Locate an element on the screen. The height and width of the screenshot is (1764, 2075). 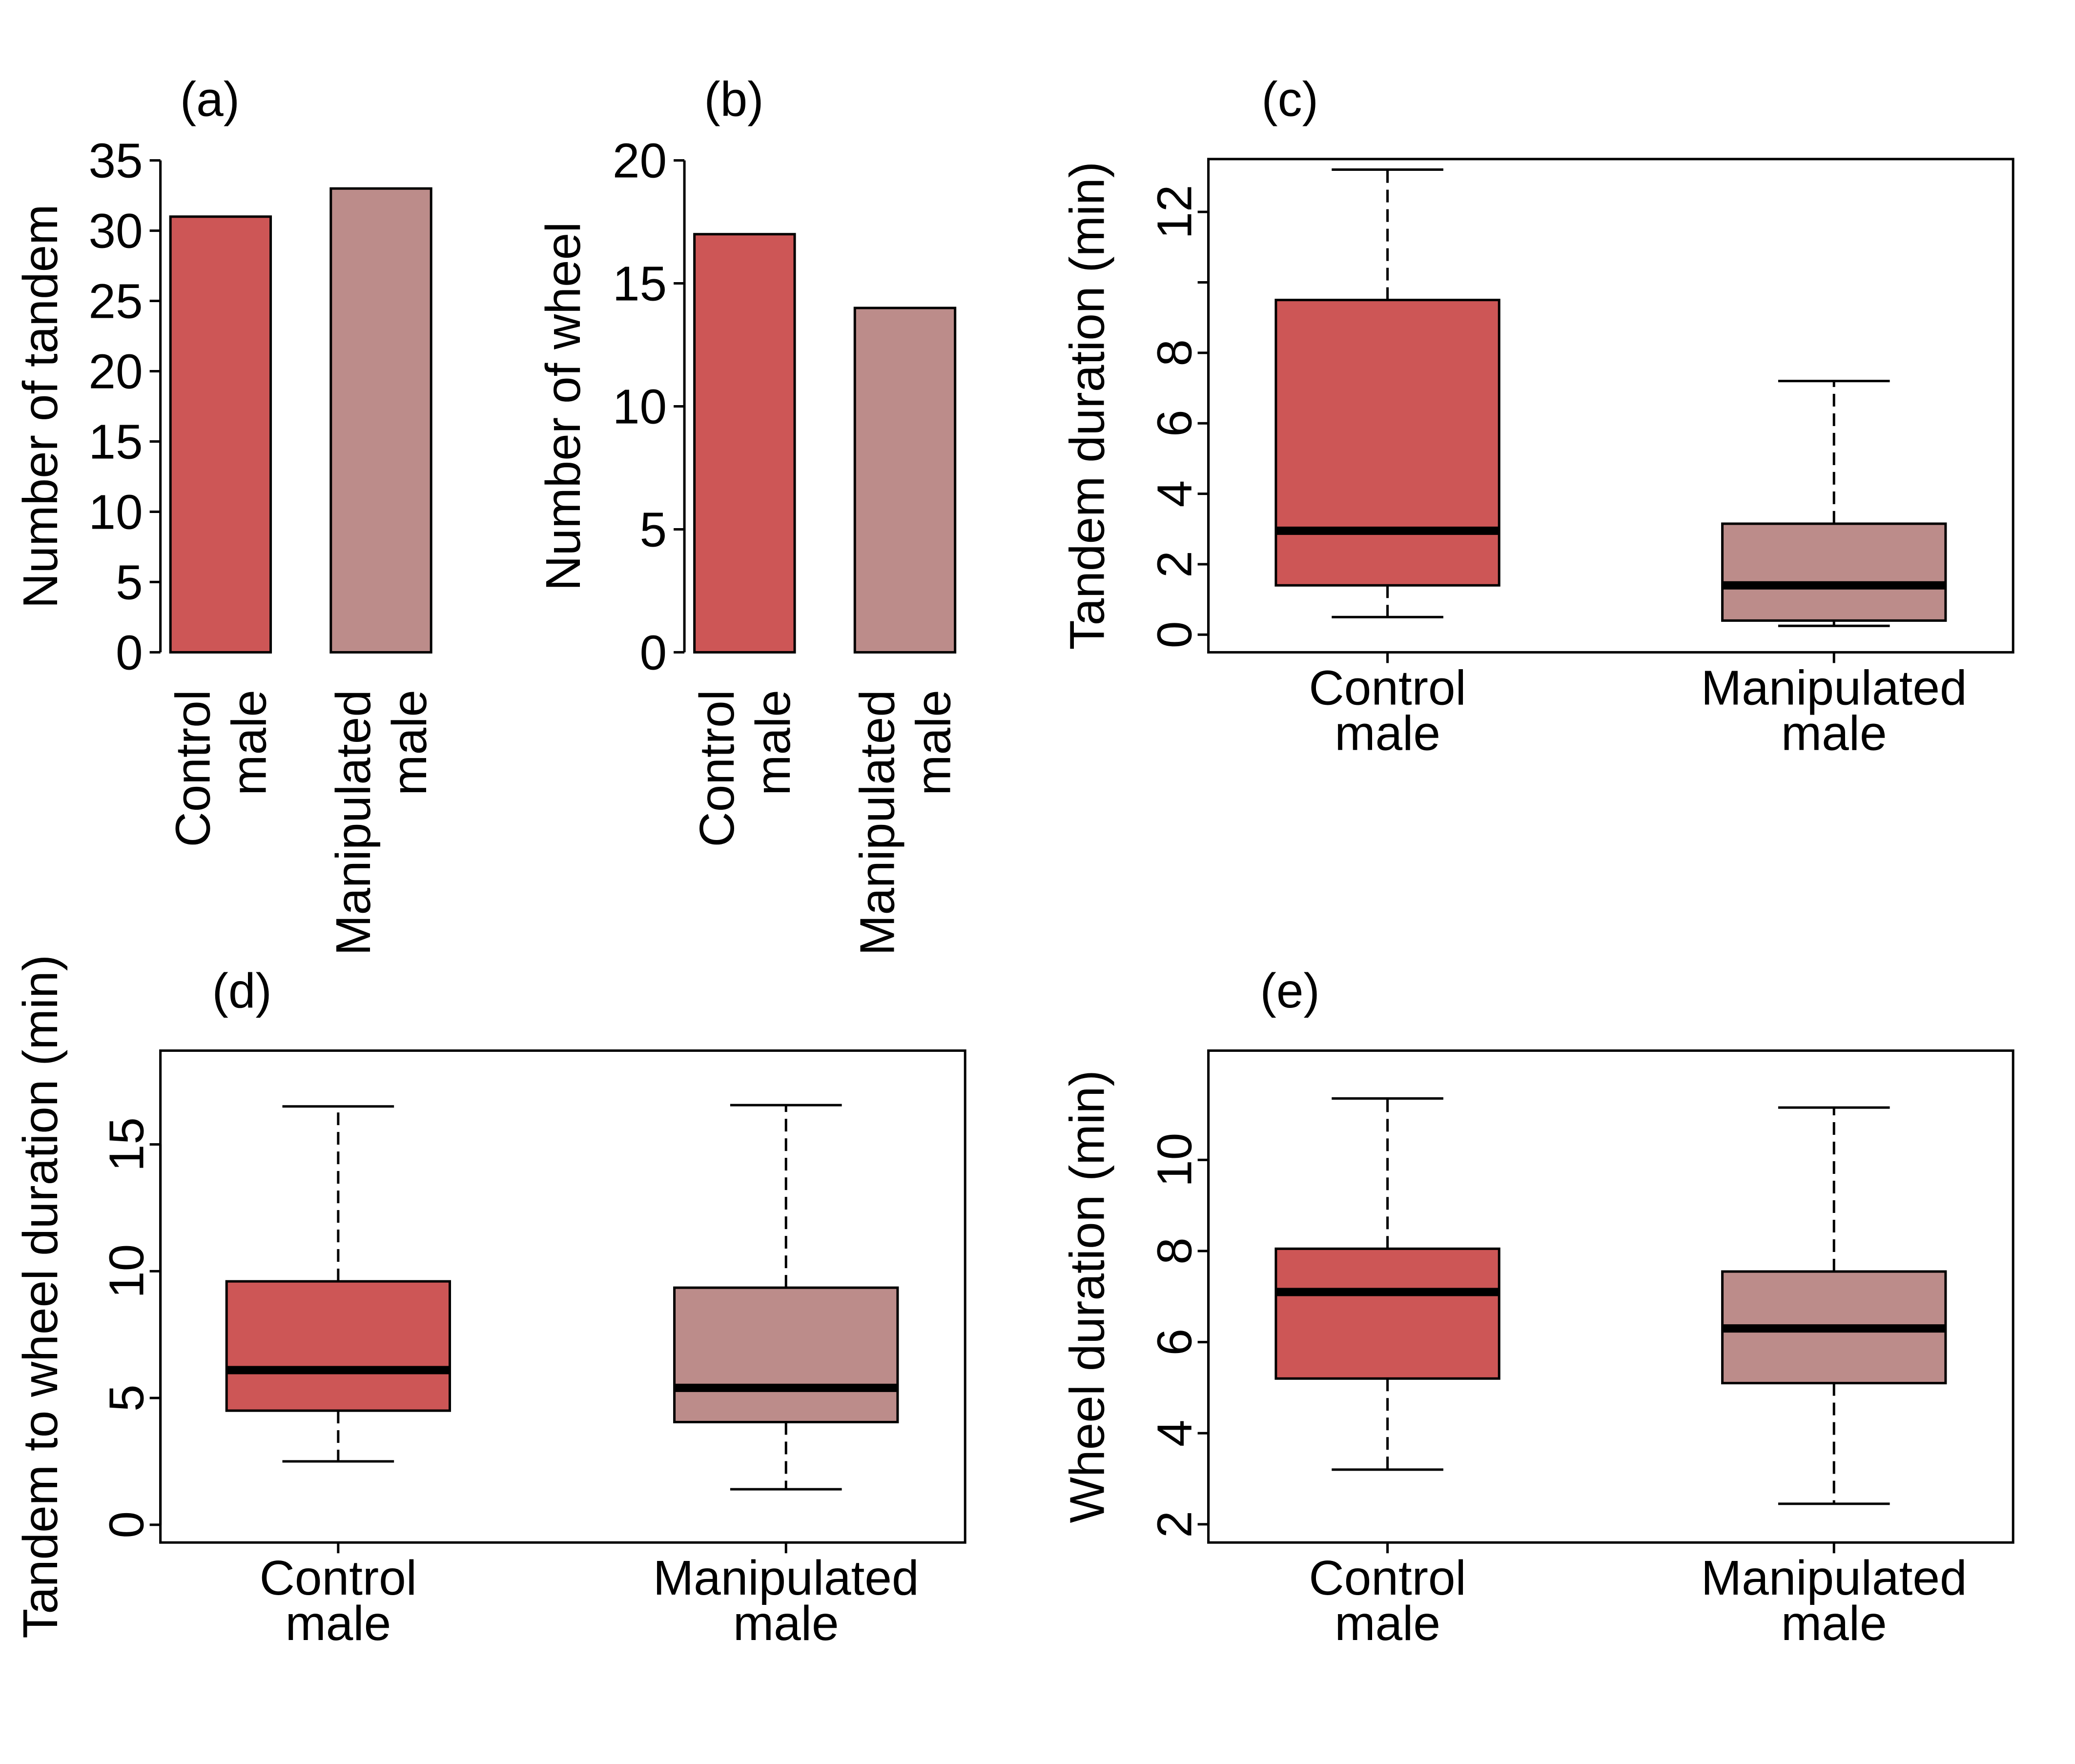
panel-c-ylabel: Tandem duration (min) is located at coordinates (1087, 406).